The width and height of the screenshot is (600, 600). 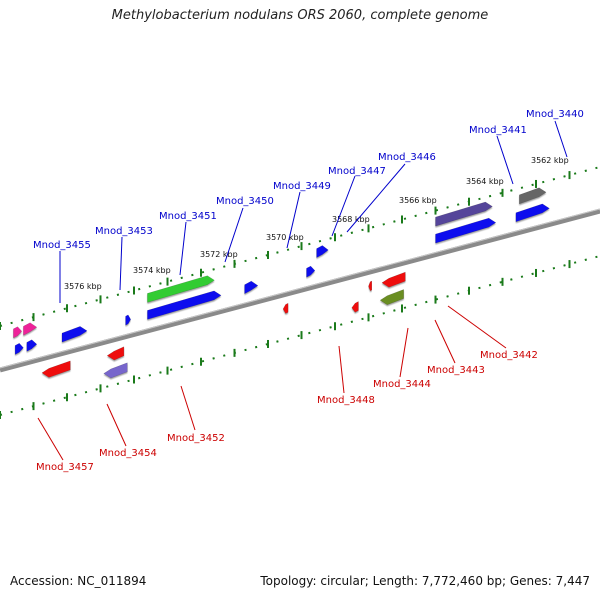 I want to click on scale-label-3570: 3570 kbp, so click(x=285, y=237).